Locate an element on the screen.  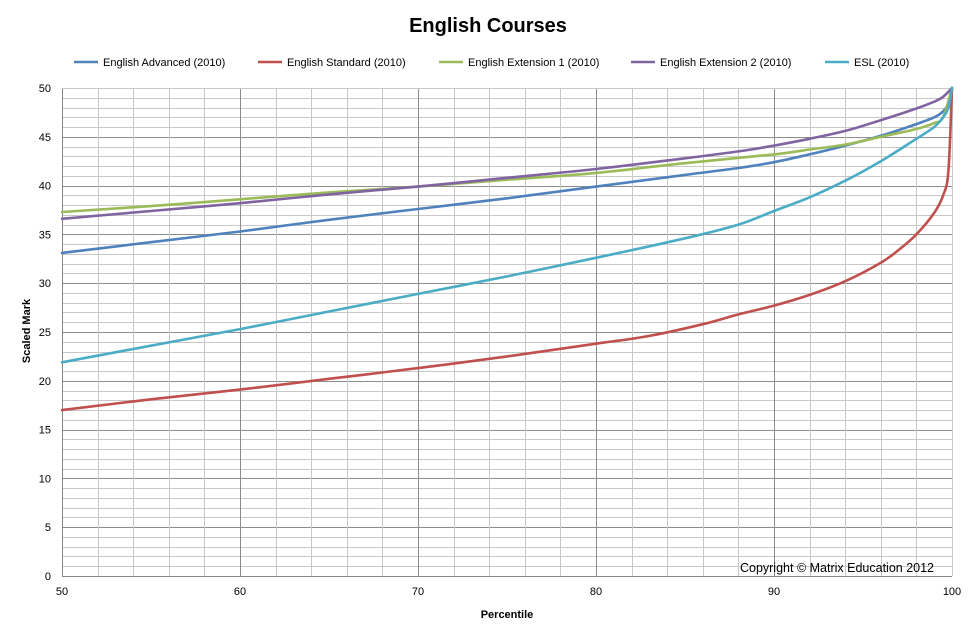
y-tick-label: 0 is located at coordinates (48, 577).